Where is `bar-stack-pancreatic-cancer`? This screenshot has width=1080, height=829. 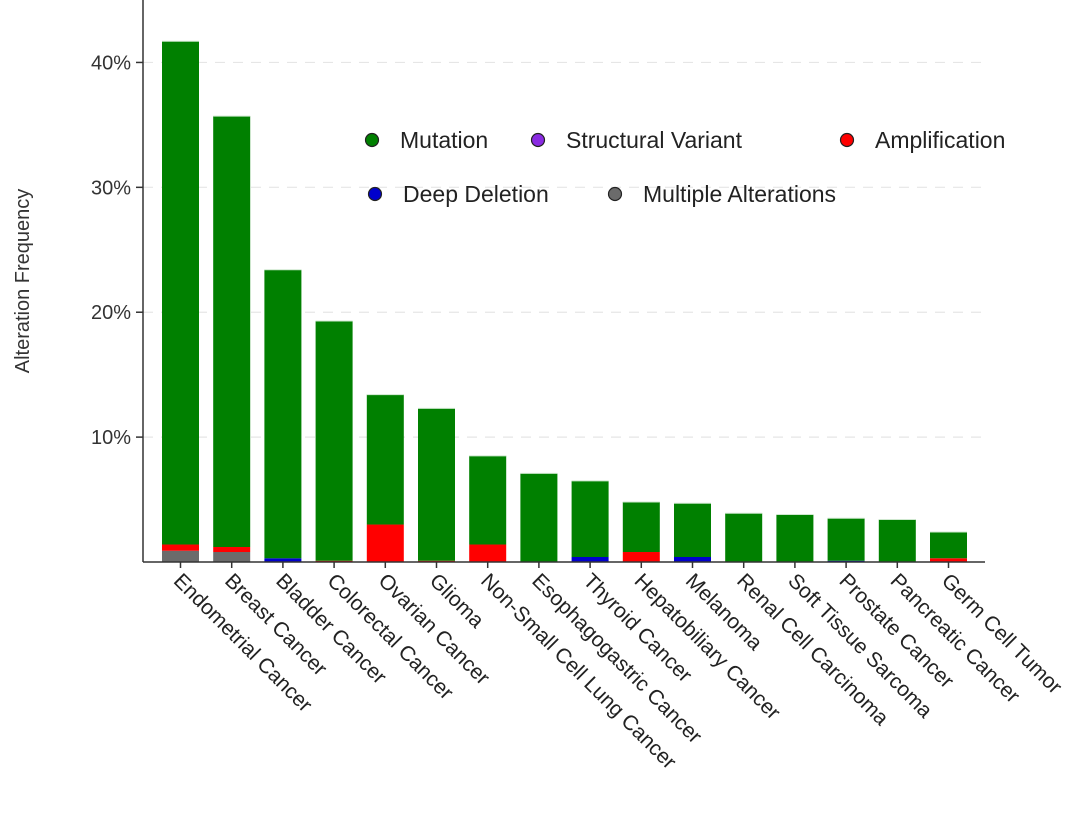
bar-stack-pancreatic-cancer is located at coordinates (897, 540).